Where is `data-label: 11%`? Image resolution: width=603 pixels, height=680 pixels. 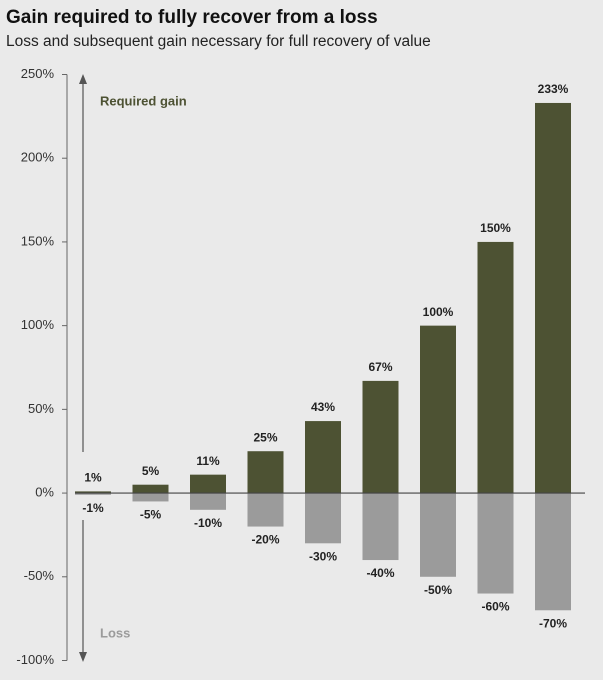
data-label: 11% is located at coordinates (208, 461).